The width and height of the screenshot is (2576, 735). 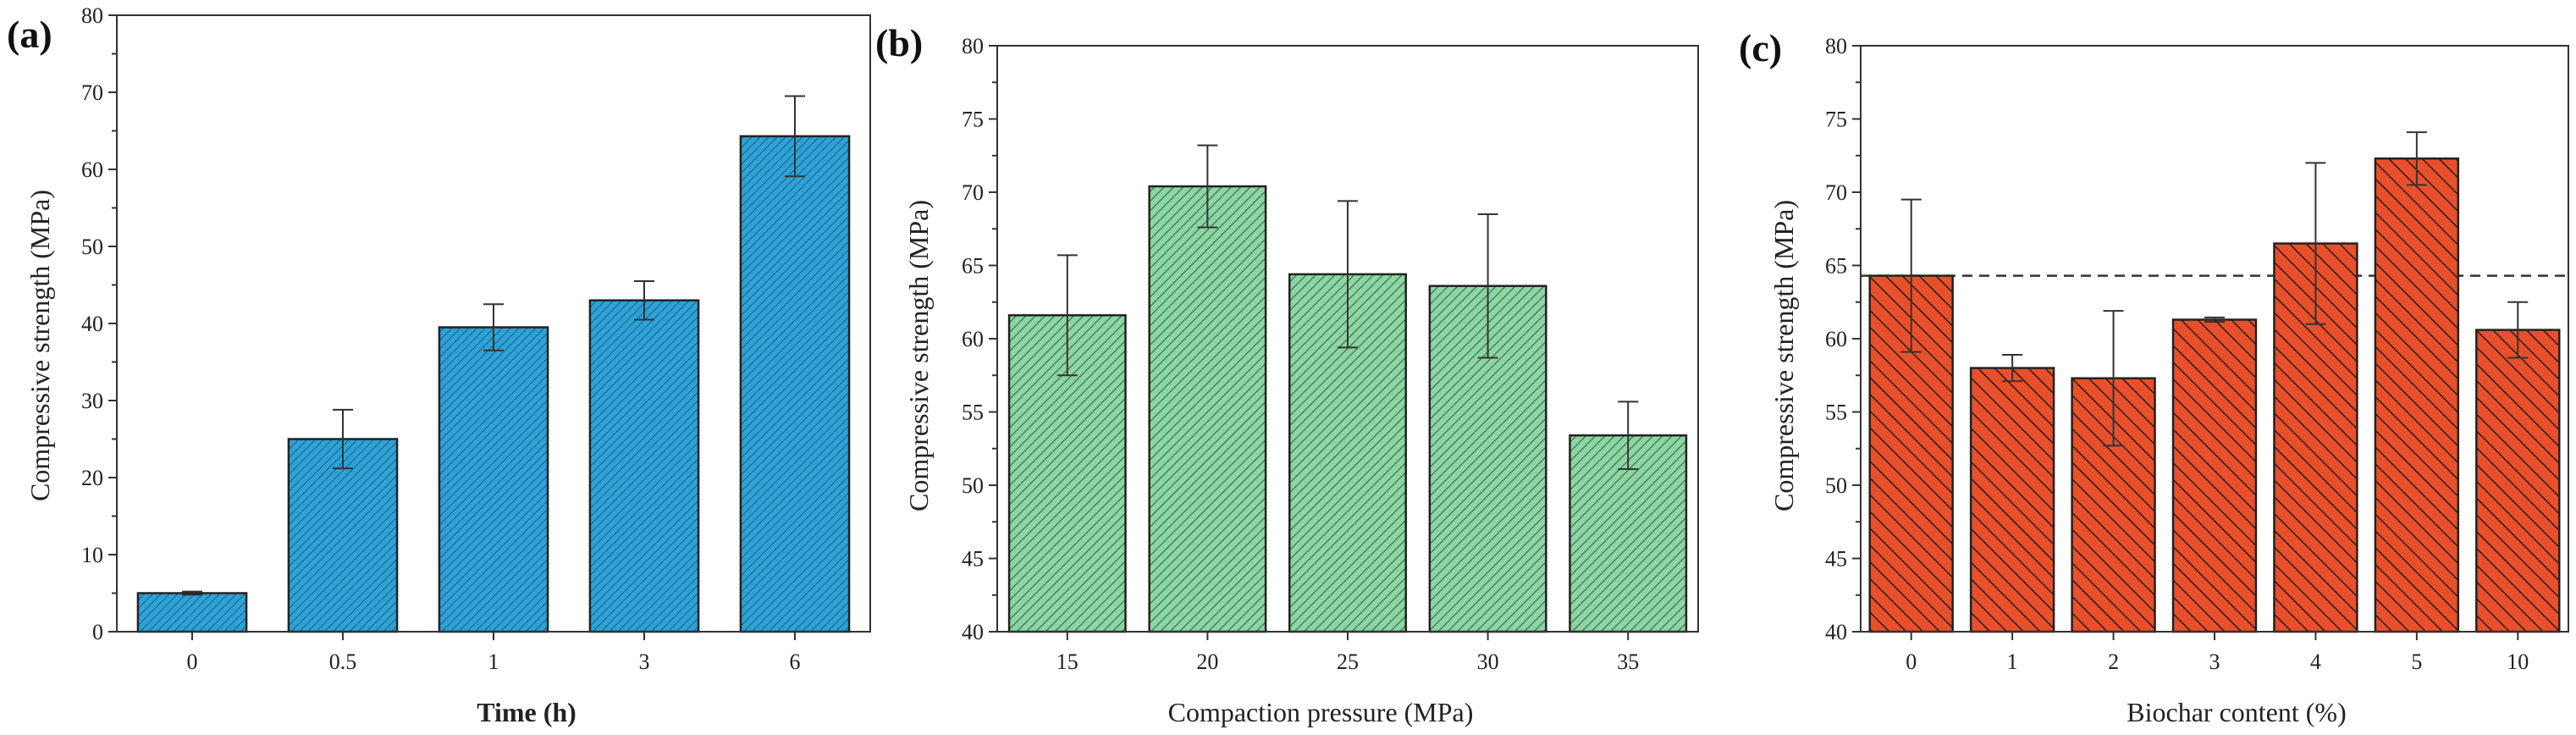 I want to click on panel-c-x-tick-label: 2, so click(x=2114, y=662).